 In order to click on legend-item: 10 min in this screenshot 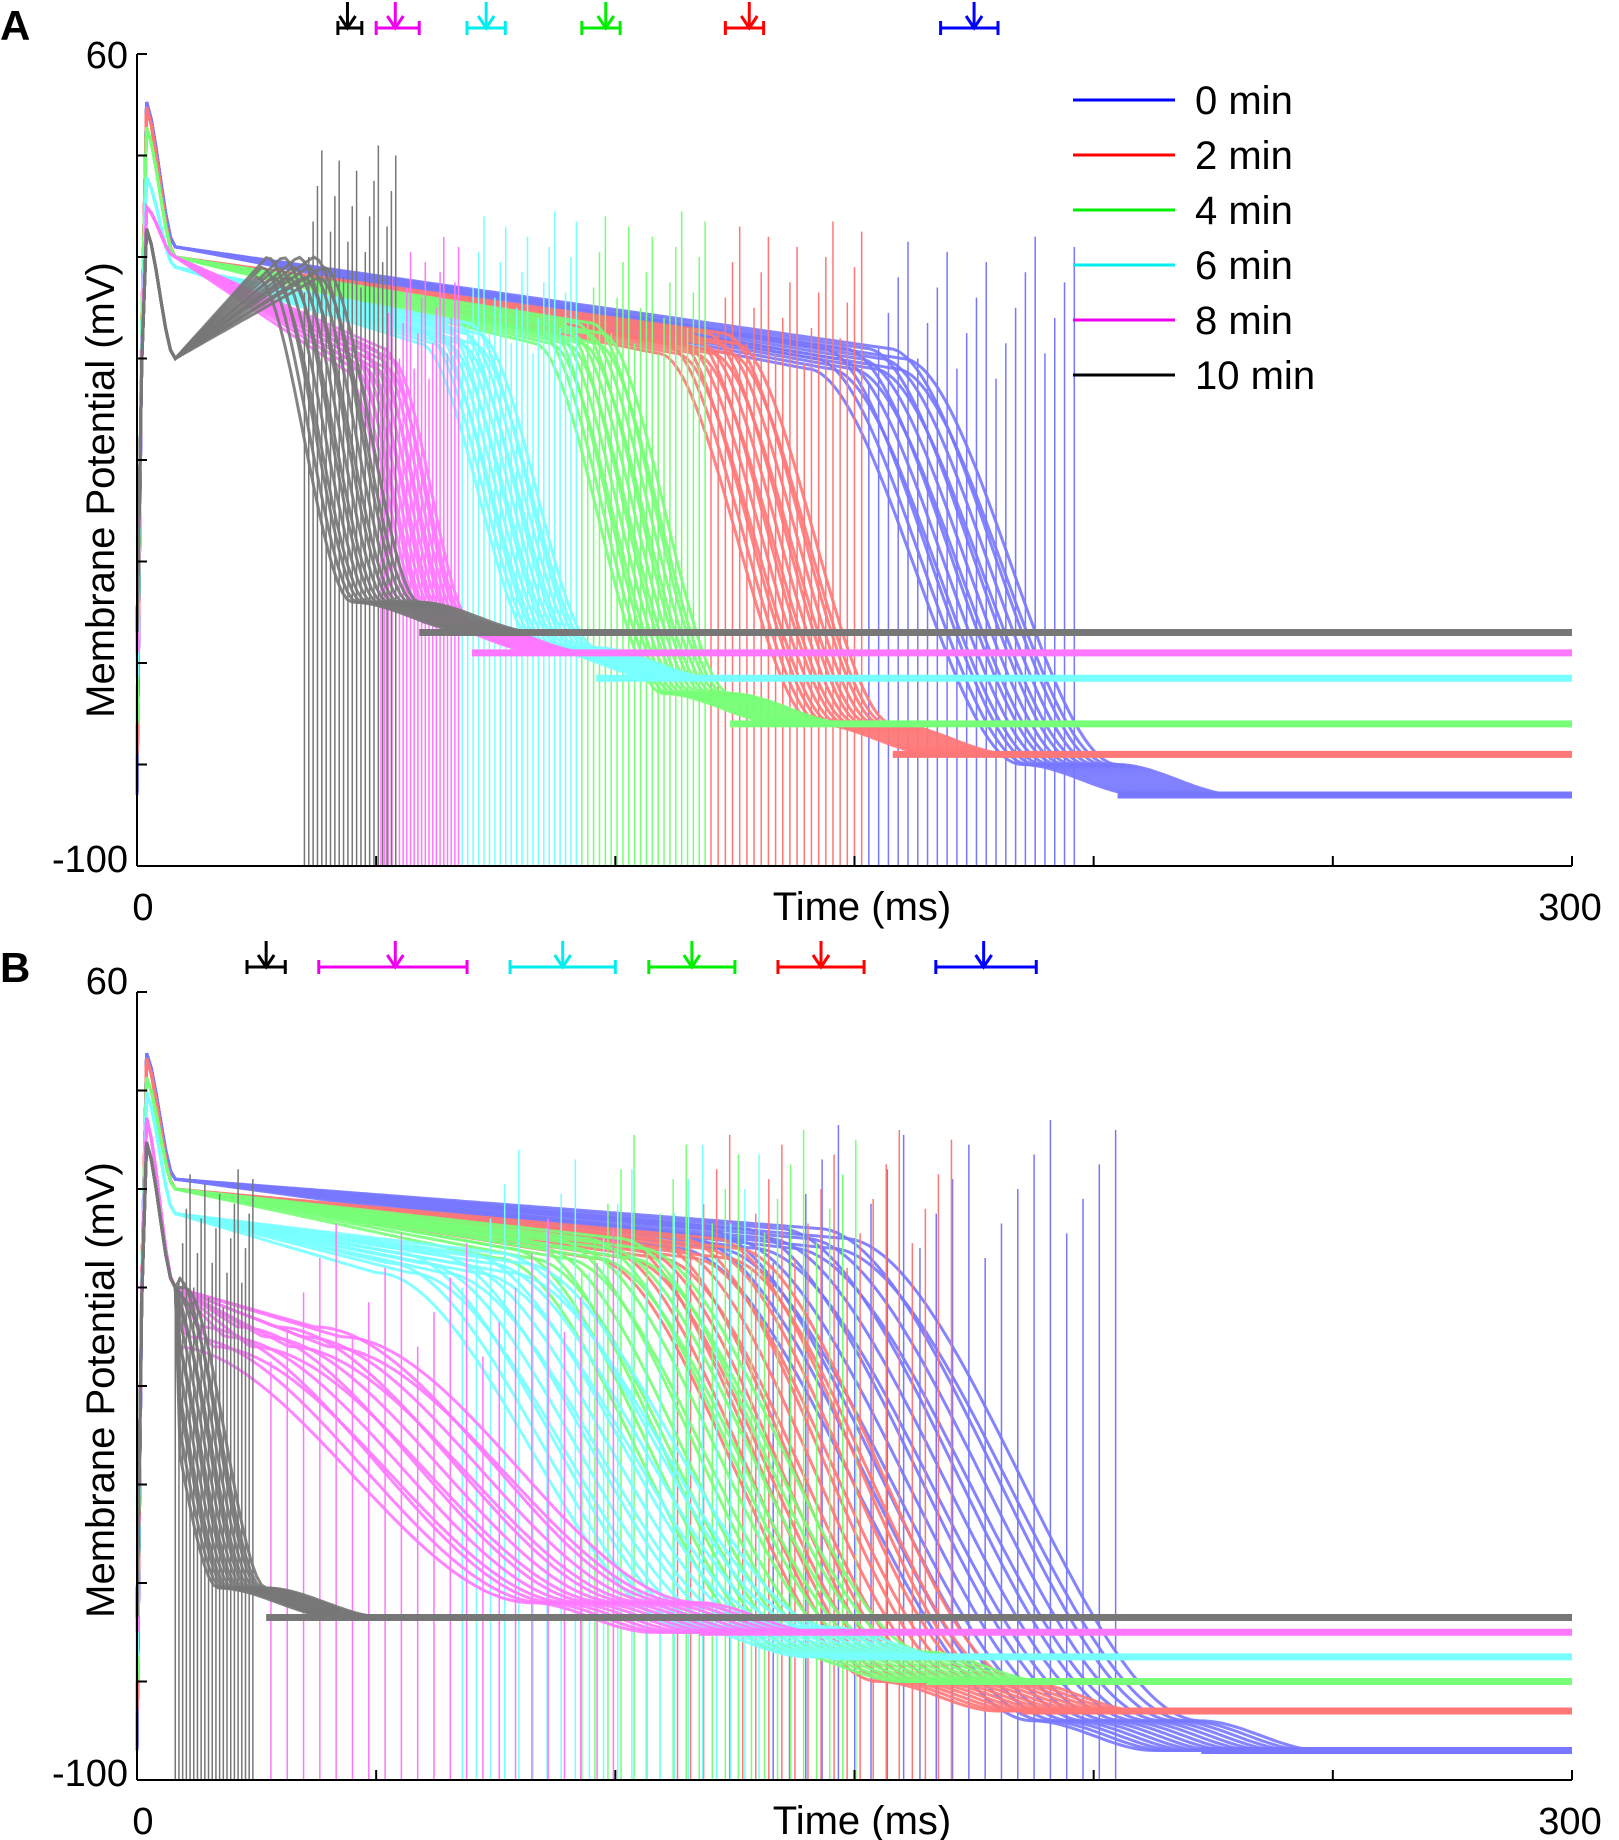, I will do `click(1194, 376)`.